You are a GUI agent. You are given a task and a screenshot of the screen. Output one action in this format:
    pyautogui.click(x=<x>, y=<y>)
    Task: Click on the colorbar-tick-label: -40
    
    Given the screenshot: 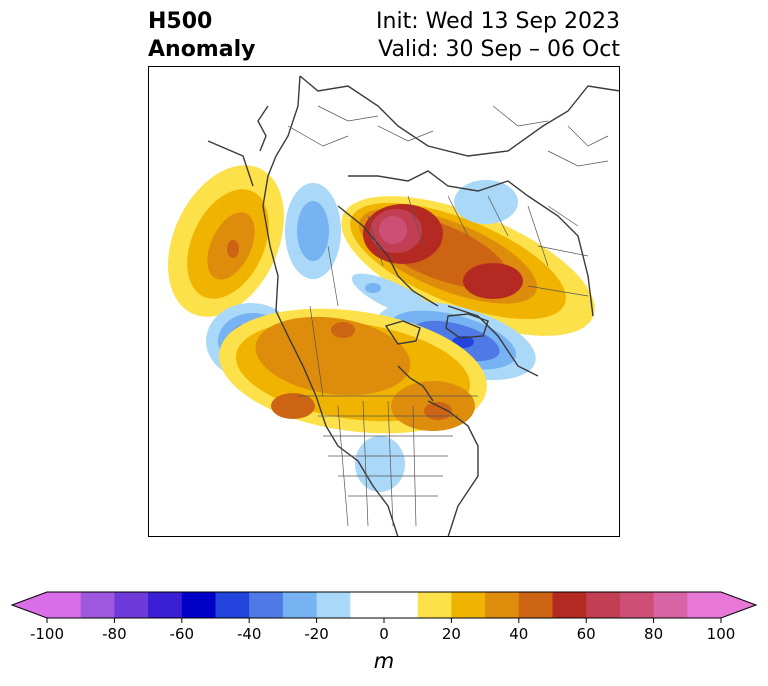 What is the action you would take?
    pyautogui.click(x=249, y=634)
    